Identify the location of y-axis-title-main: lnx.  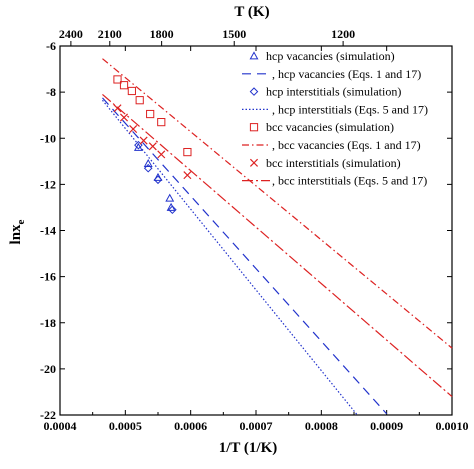
(16, 234).